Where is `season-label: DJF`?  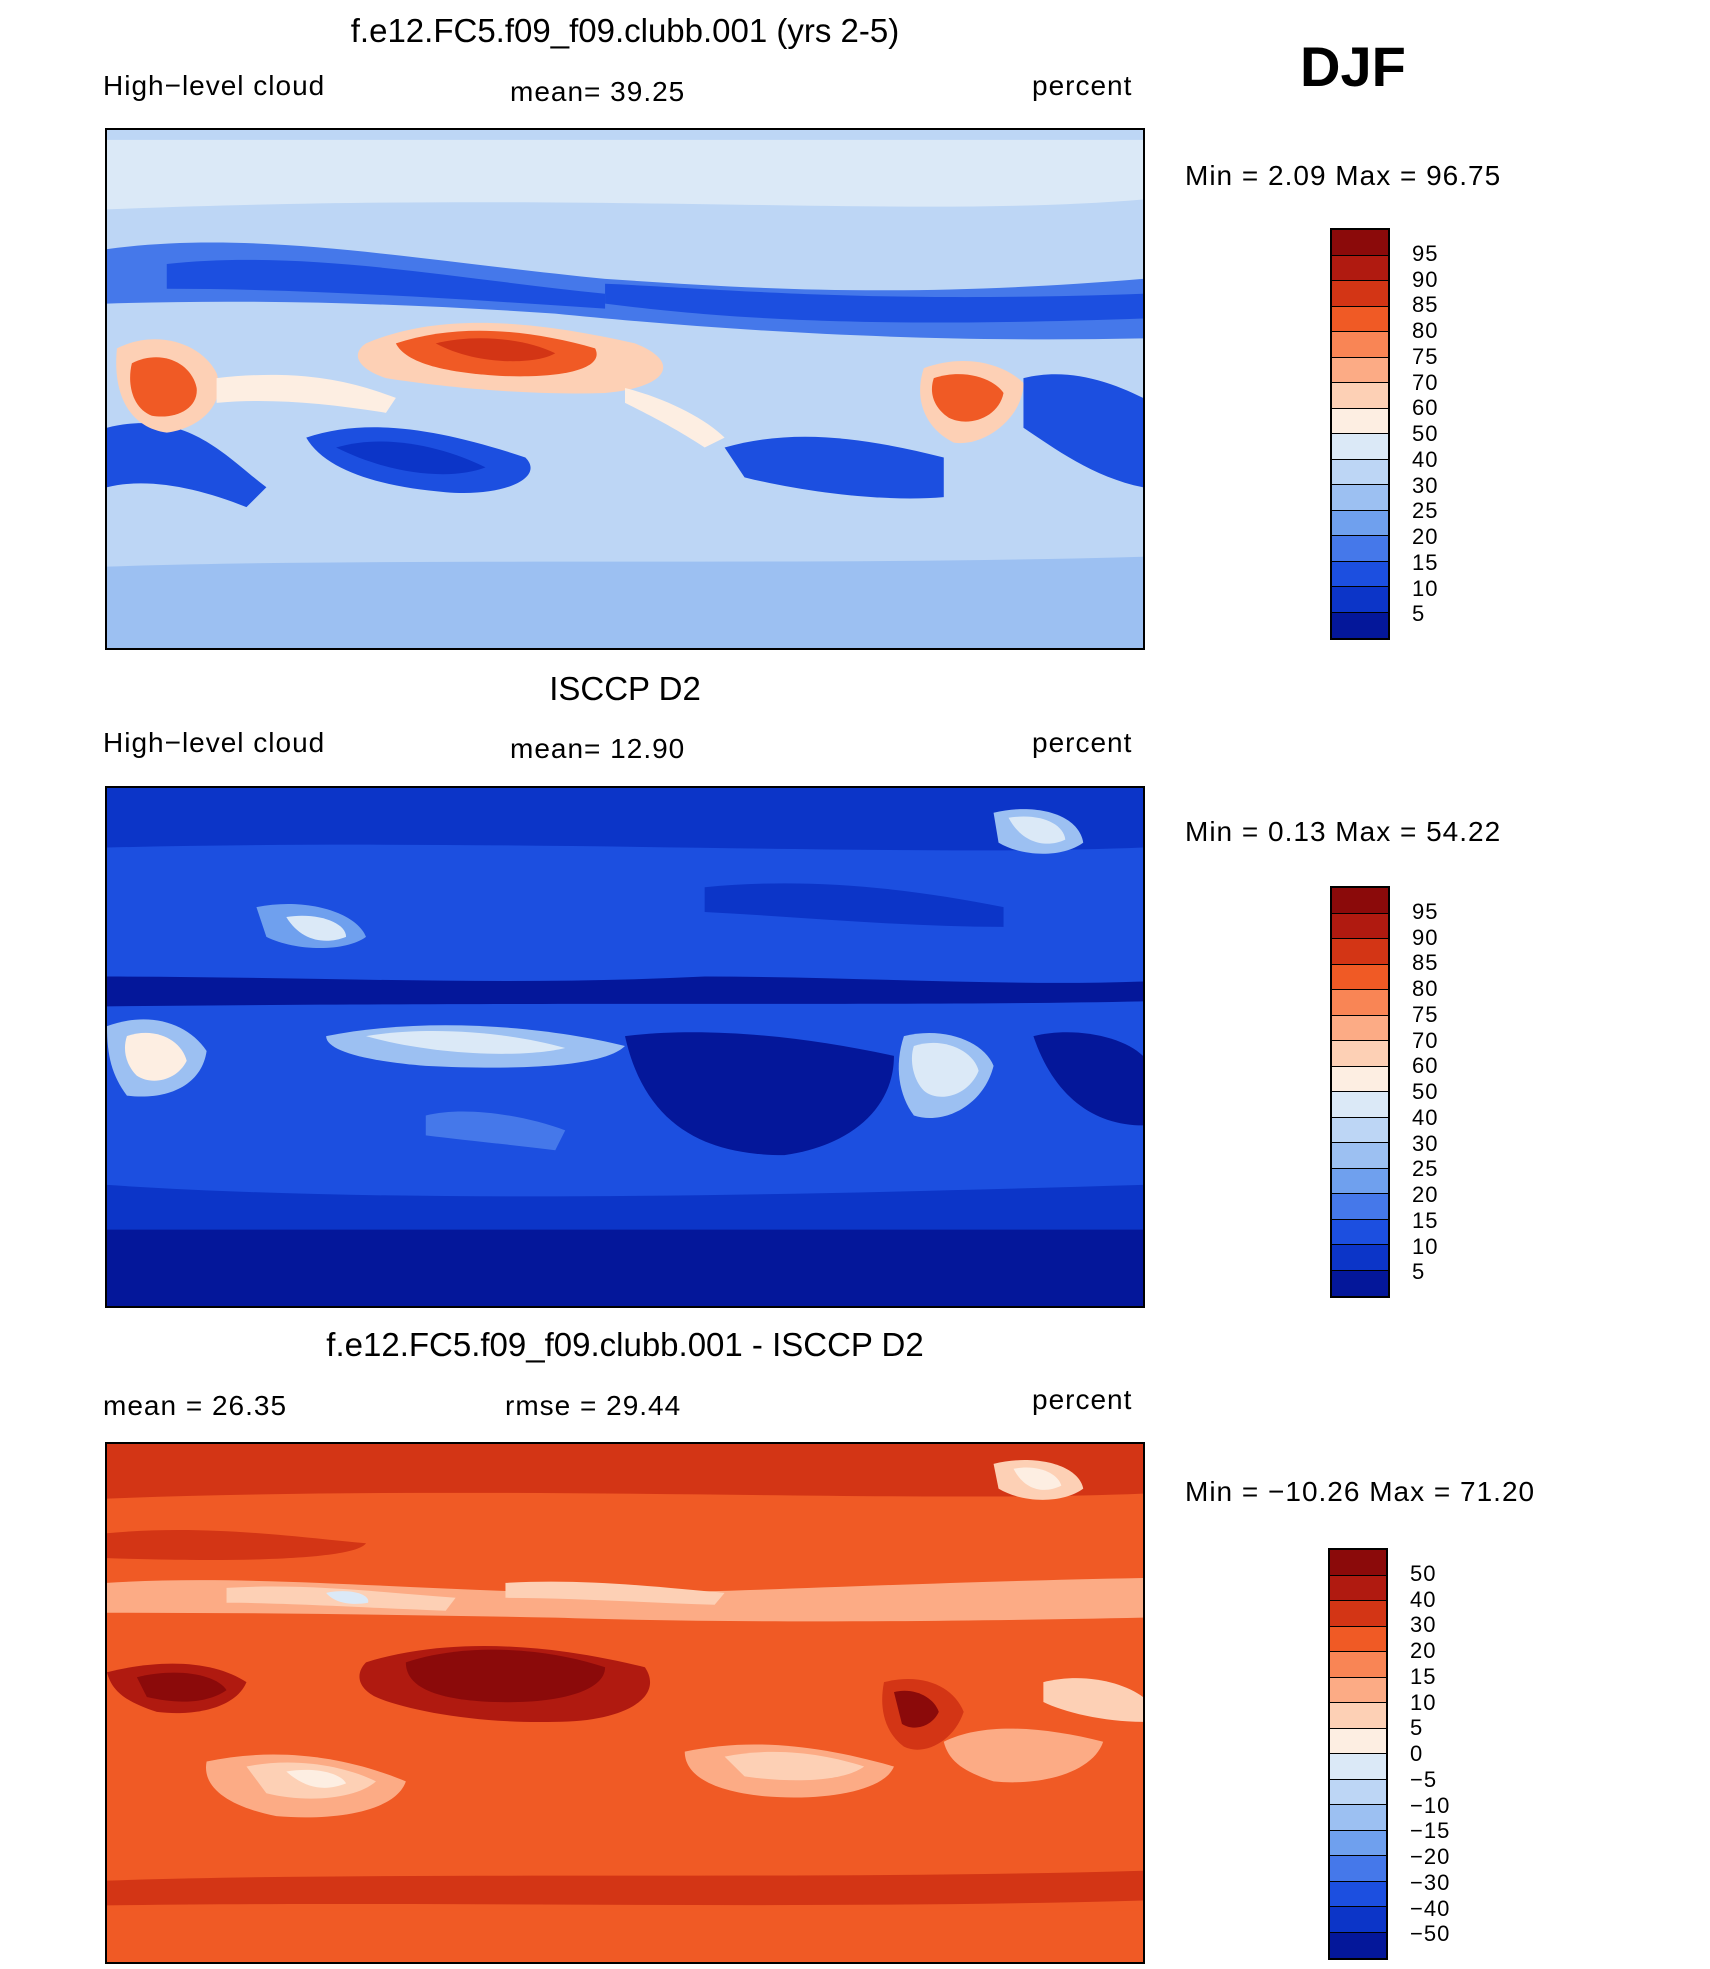
season-label: DJF is located at coordinates (1353, 66).